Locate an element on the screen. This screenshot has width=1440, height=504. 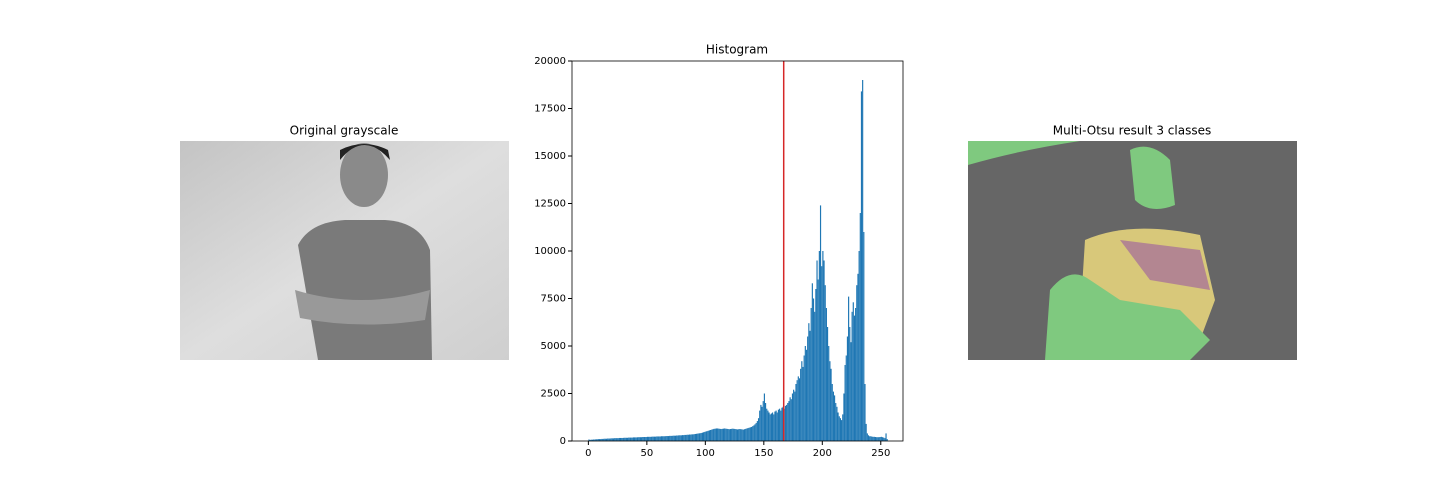
y-tick-label: 7500 is located at coordinates (553, 299).